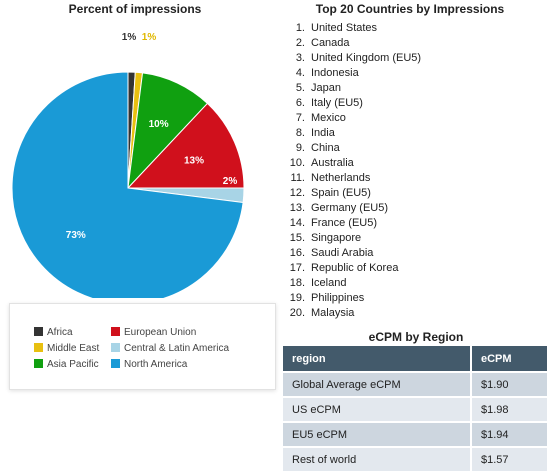 This screenshot has height=471, width=550. Describe the element at coordinates (297, 208) in the screenshot. I see `list-item-number: 13.` at that location.